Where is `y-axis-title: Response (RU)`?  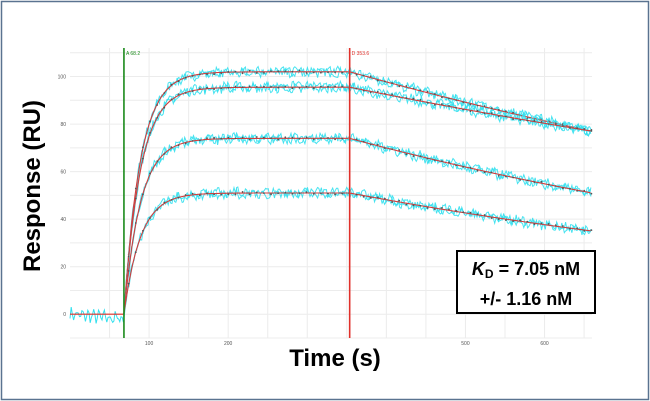
y-axis-title: Response (RU) is located at coordinates (32, 186).